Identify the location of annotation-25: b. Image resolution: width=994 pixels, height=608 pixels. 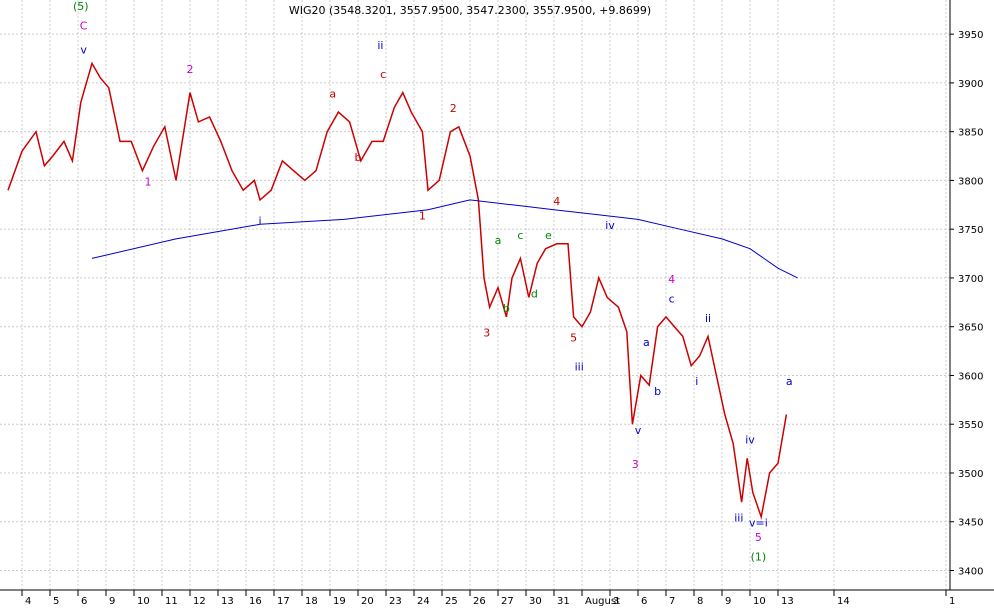
(657, 391).